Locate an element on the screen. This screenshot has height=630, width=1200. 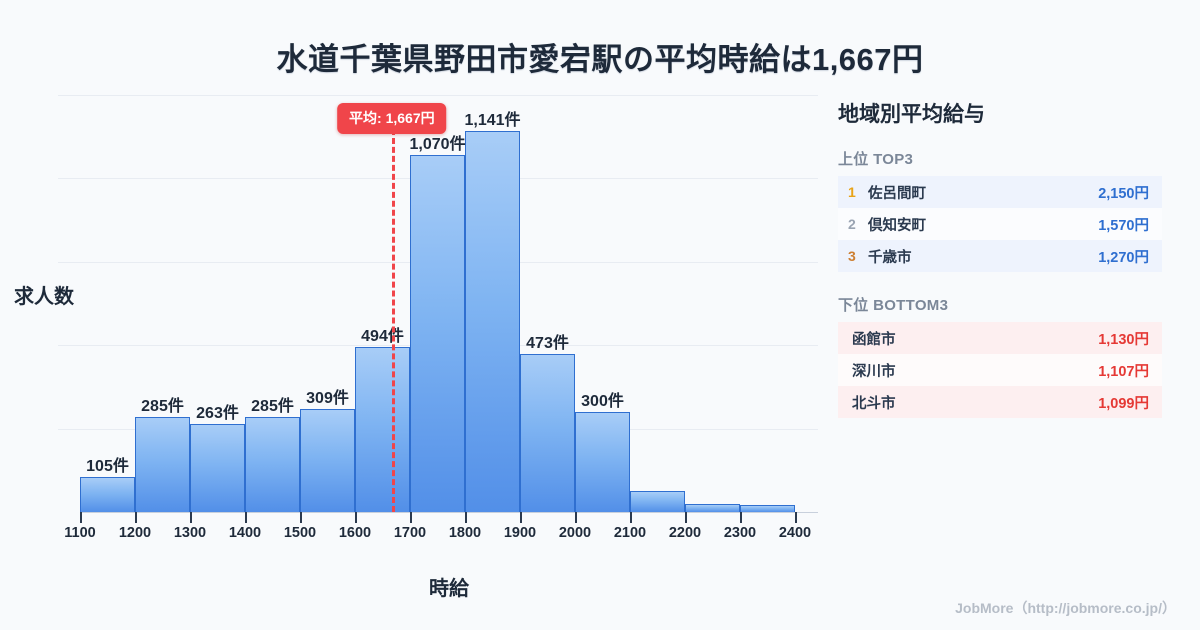
bar-value-label: 473件 is located at coordinates (547, 344).